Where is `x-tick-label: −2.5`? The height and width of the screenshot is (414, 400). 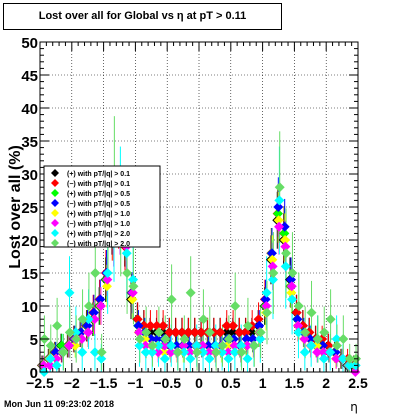 x-tick-label: −2.5 is located at coordinates (40, 383).